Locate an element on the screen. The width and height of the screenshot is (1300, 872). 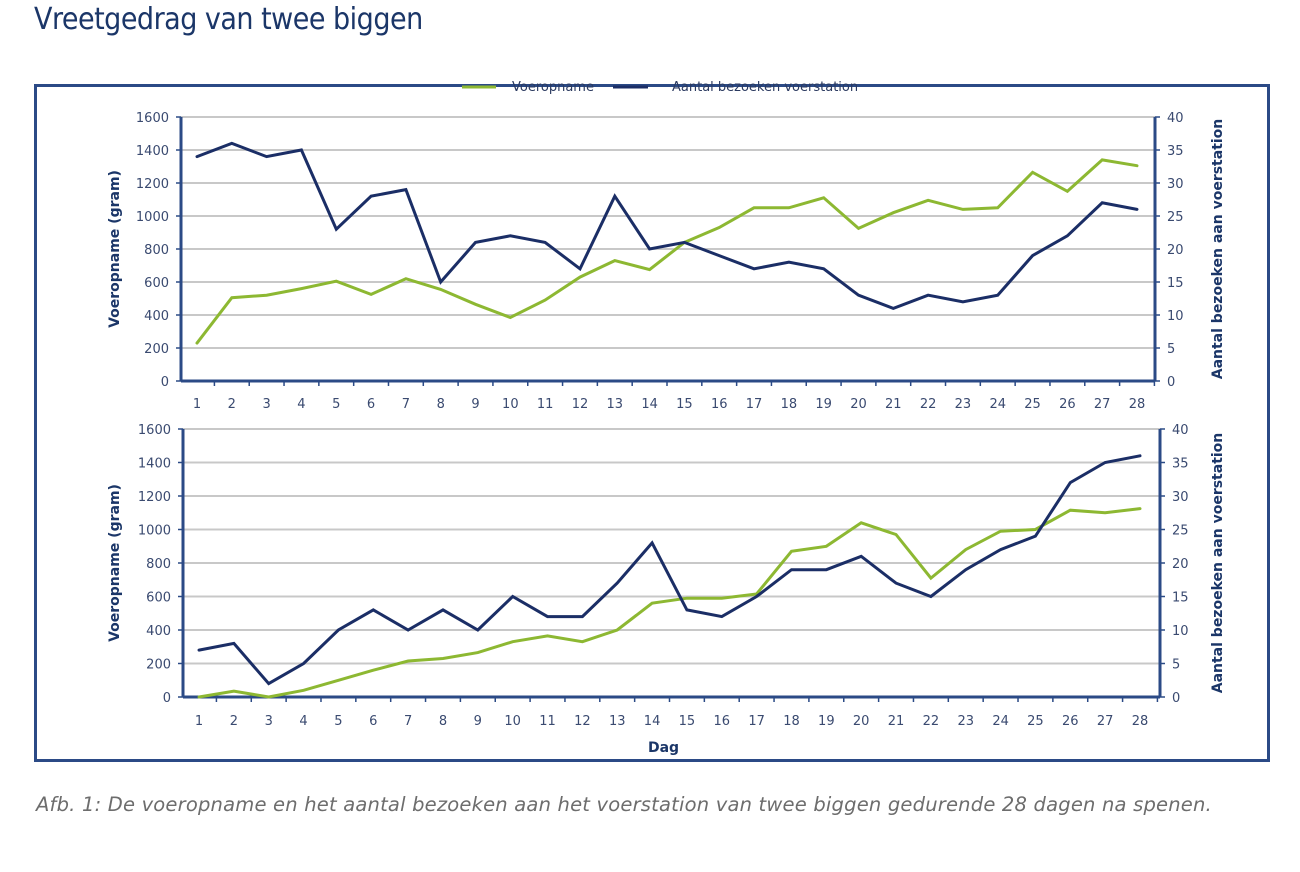
x-tick-label: 12 is located at coordinates (582, 721).